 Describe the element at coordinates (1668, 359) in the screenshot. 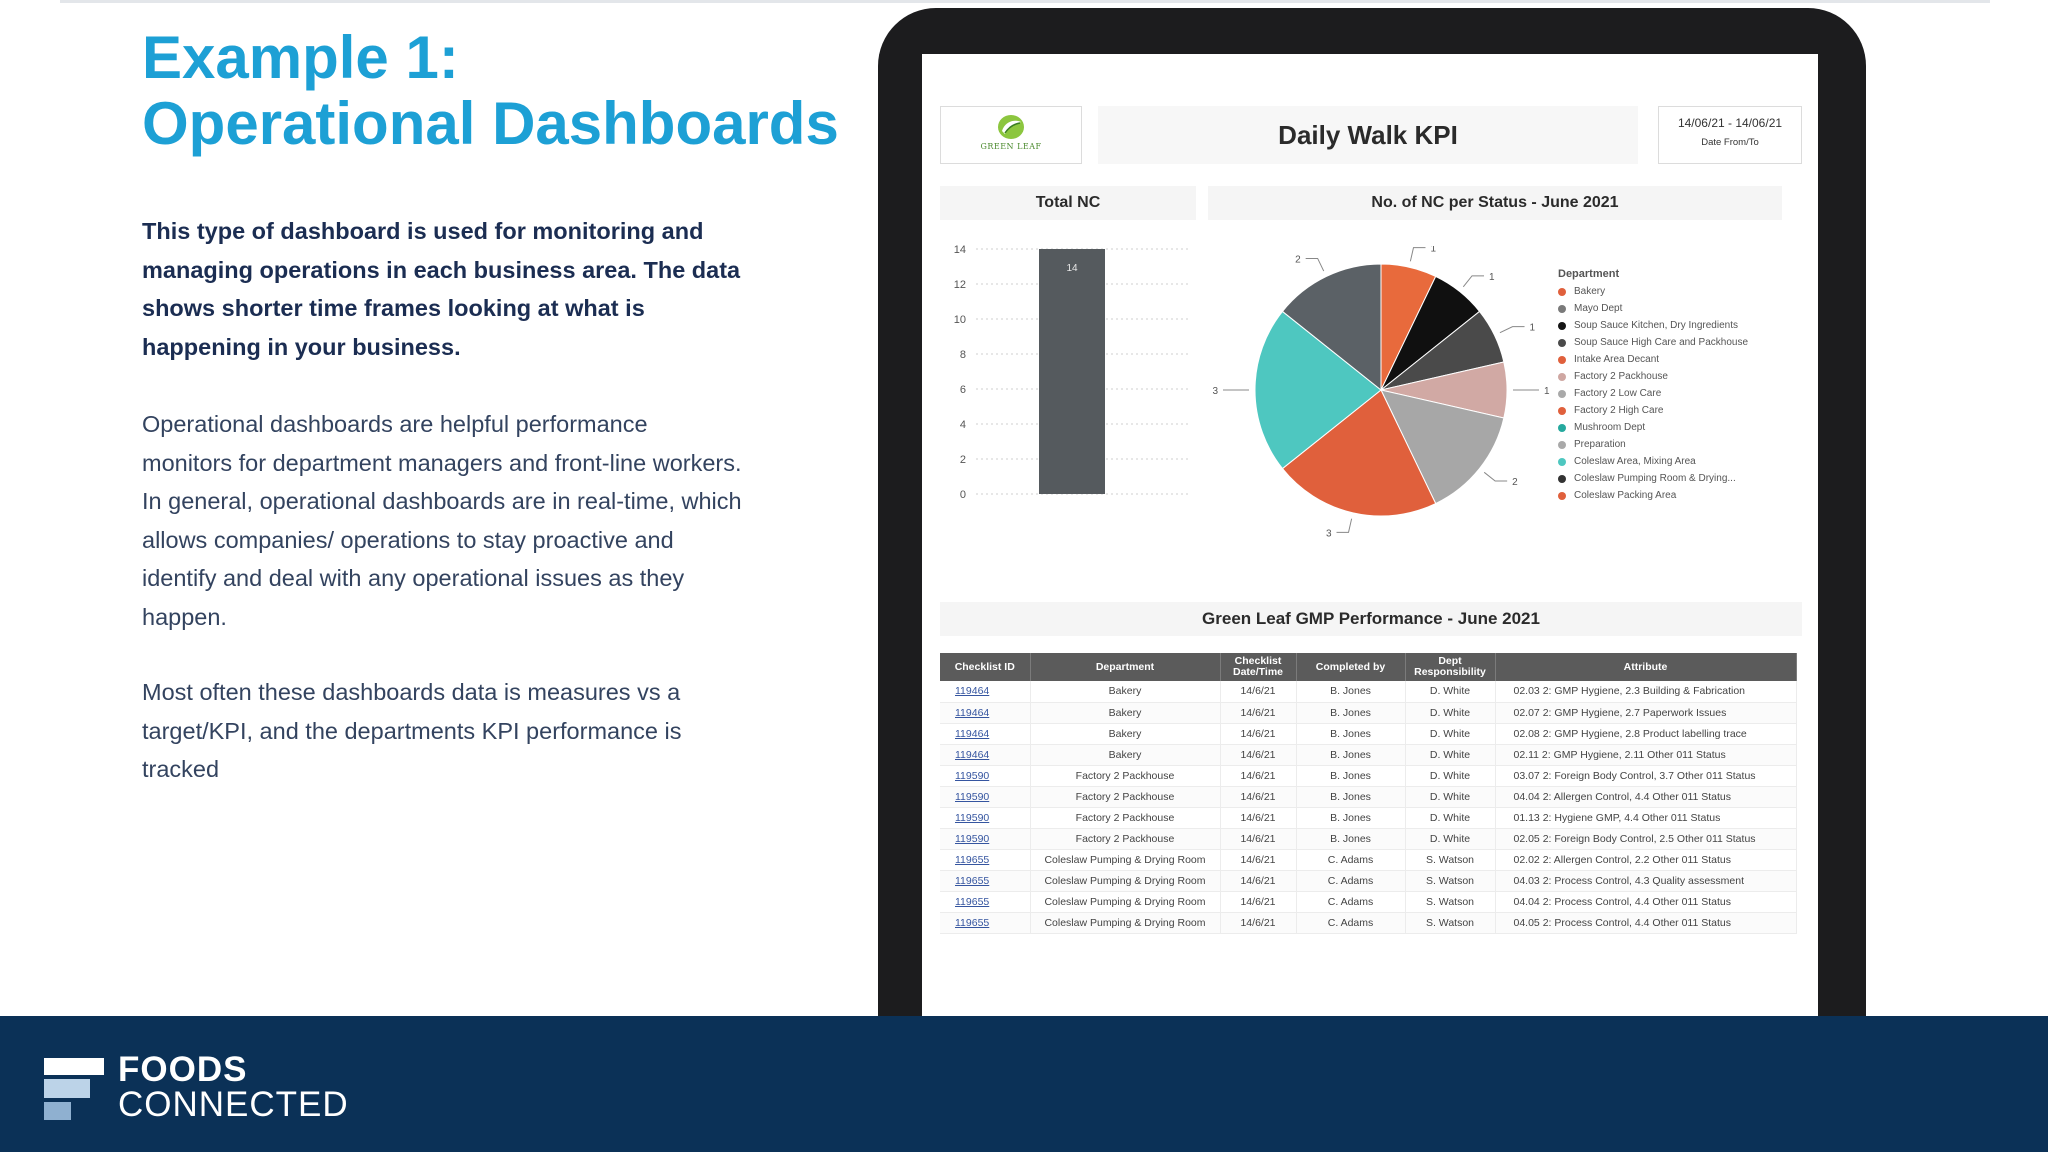

I see `legend-item: Intake Area Decant` at that location.